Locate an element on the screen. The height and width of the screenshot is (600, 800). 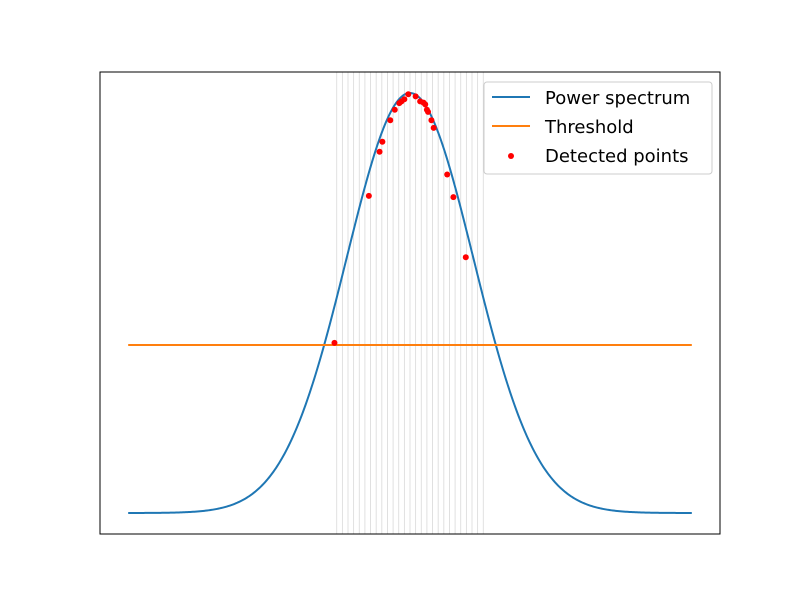
vertical-lines-group is located at coordinates (410, 303).